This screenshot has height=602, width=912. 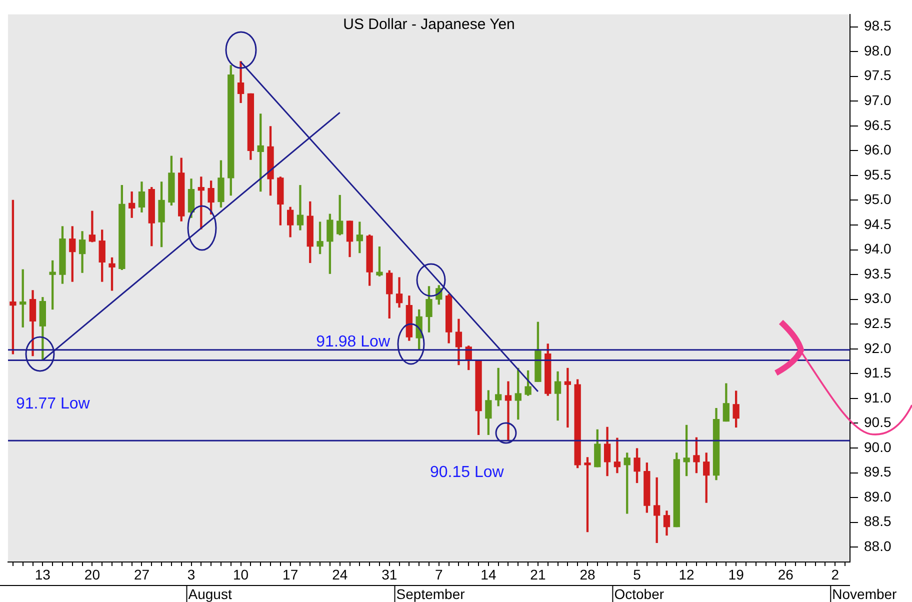 What do you see at coordinates (736, 574) in the screenshot?
I see `x-tick-label: 19` at bounding box center [736, 574].